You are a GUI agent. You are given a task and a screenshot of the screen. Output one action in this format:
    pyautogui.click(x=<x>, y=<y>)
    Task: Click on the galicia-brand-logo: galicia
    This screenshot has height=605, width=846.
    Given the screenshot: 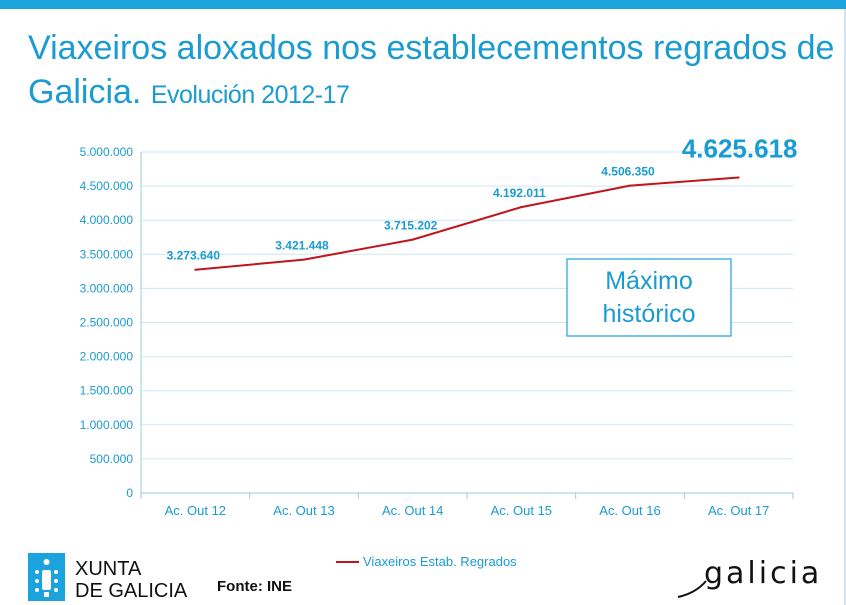 What is the action you would take?
    pyautogui.click(x=749, y=577)
    